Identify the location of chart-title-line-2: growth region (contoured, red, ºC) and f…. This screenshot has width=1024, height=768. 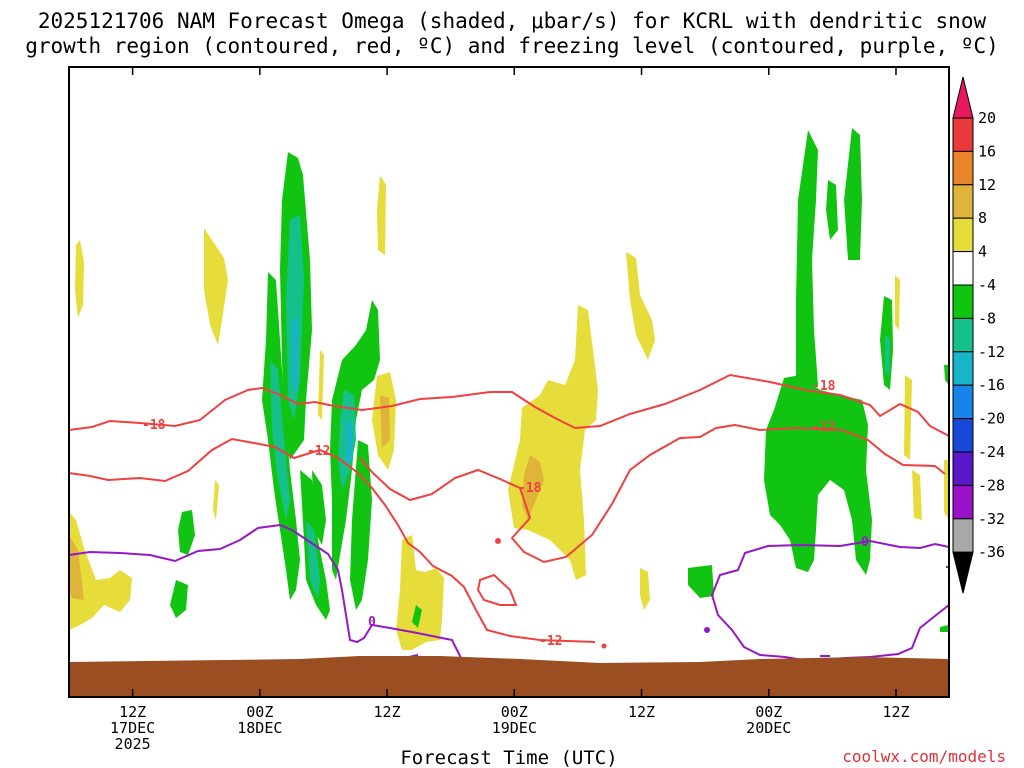
(512, 46).